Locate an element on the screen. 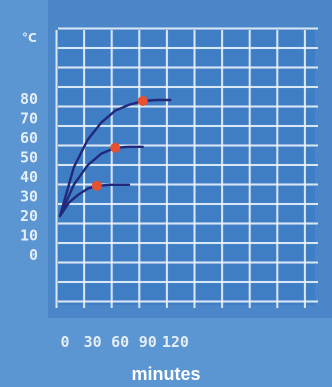 Image resolution: width=332 pixels, height=387 pixels. x-axis-title: minutes is located at coordinates (165, 374).